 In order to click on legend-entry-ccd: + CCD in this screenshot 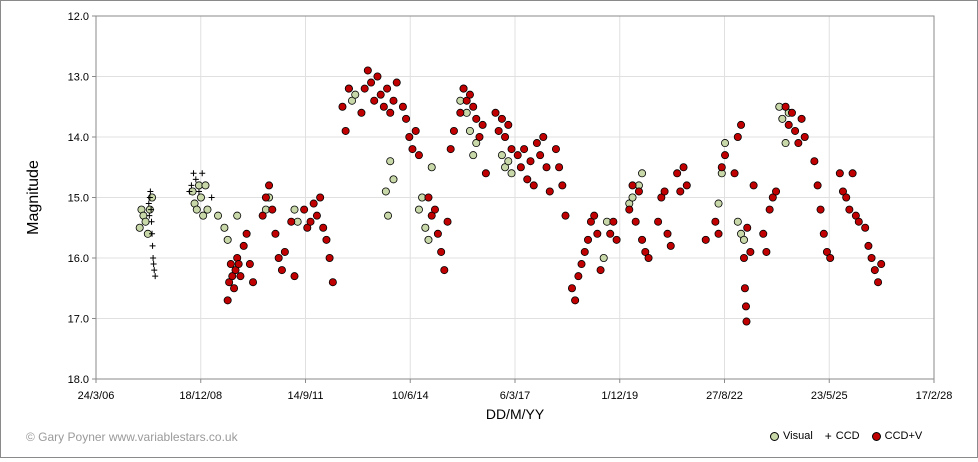, I will do `click(842, 436)`.